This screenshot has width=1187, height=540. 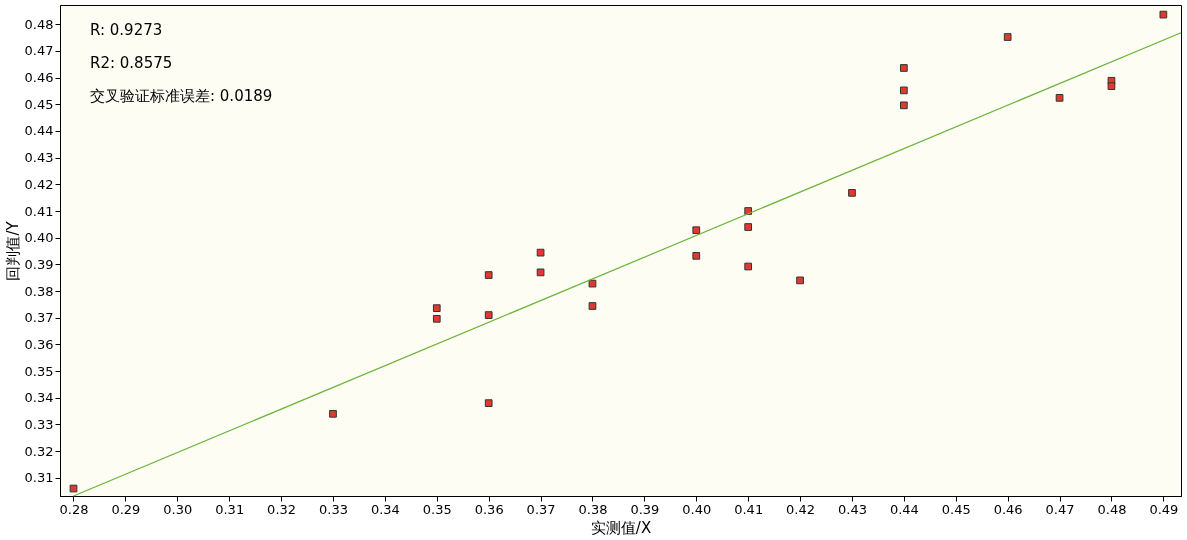 What do you see at coordinates (126, 30) in the screenshot?
I see `annotation: R: 0.9273` at bounding box center [126, 30].